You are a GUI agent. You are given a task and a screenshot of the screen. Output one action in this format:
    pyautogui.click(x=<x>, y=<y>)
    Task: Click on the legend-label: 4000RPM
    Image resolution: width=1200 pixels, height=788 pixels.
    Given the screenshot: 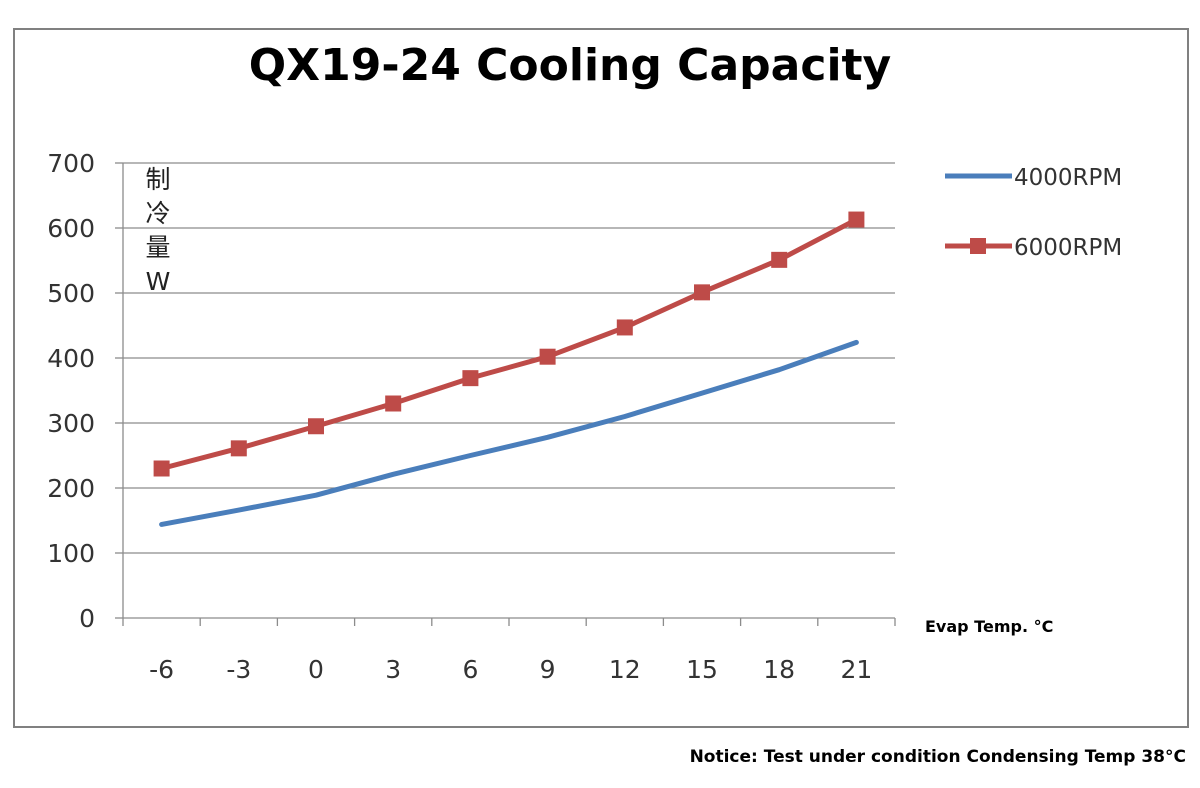 What is the action you would take?
    pyautogui.click(x=1068, y=178)
    